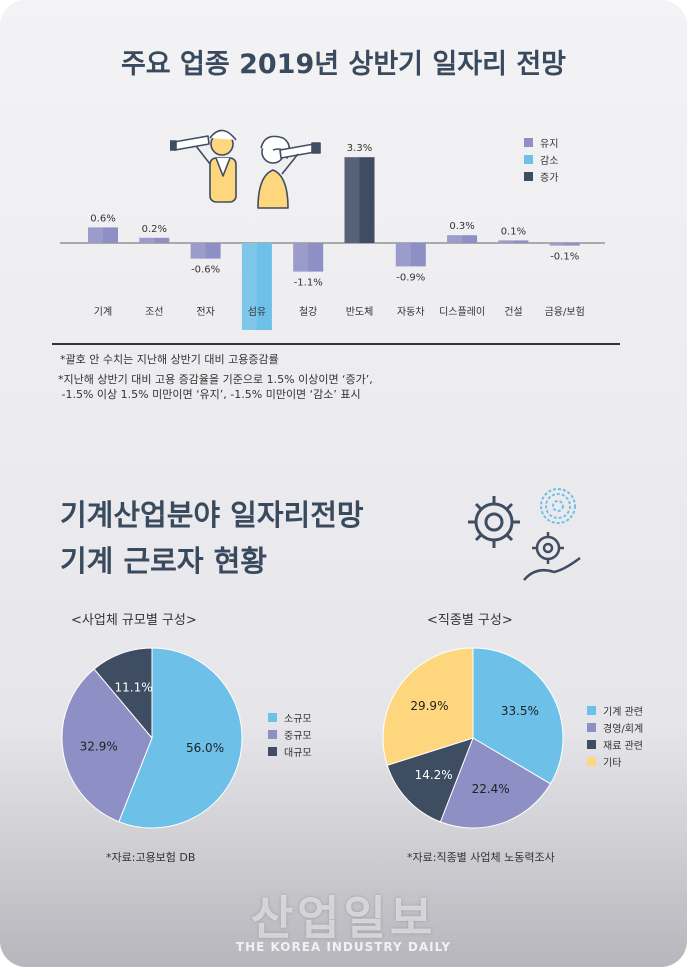 This screenshot has width=689, height=969. What do you see at coordinates (470, 620) in the screenshot?
I see `pie2-title: <직종별 구성>` at bounding box center [470, 620].